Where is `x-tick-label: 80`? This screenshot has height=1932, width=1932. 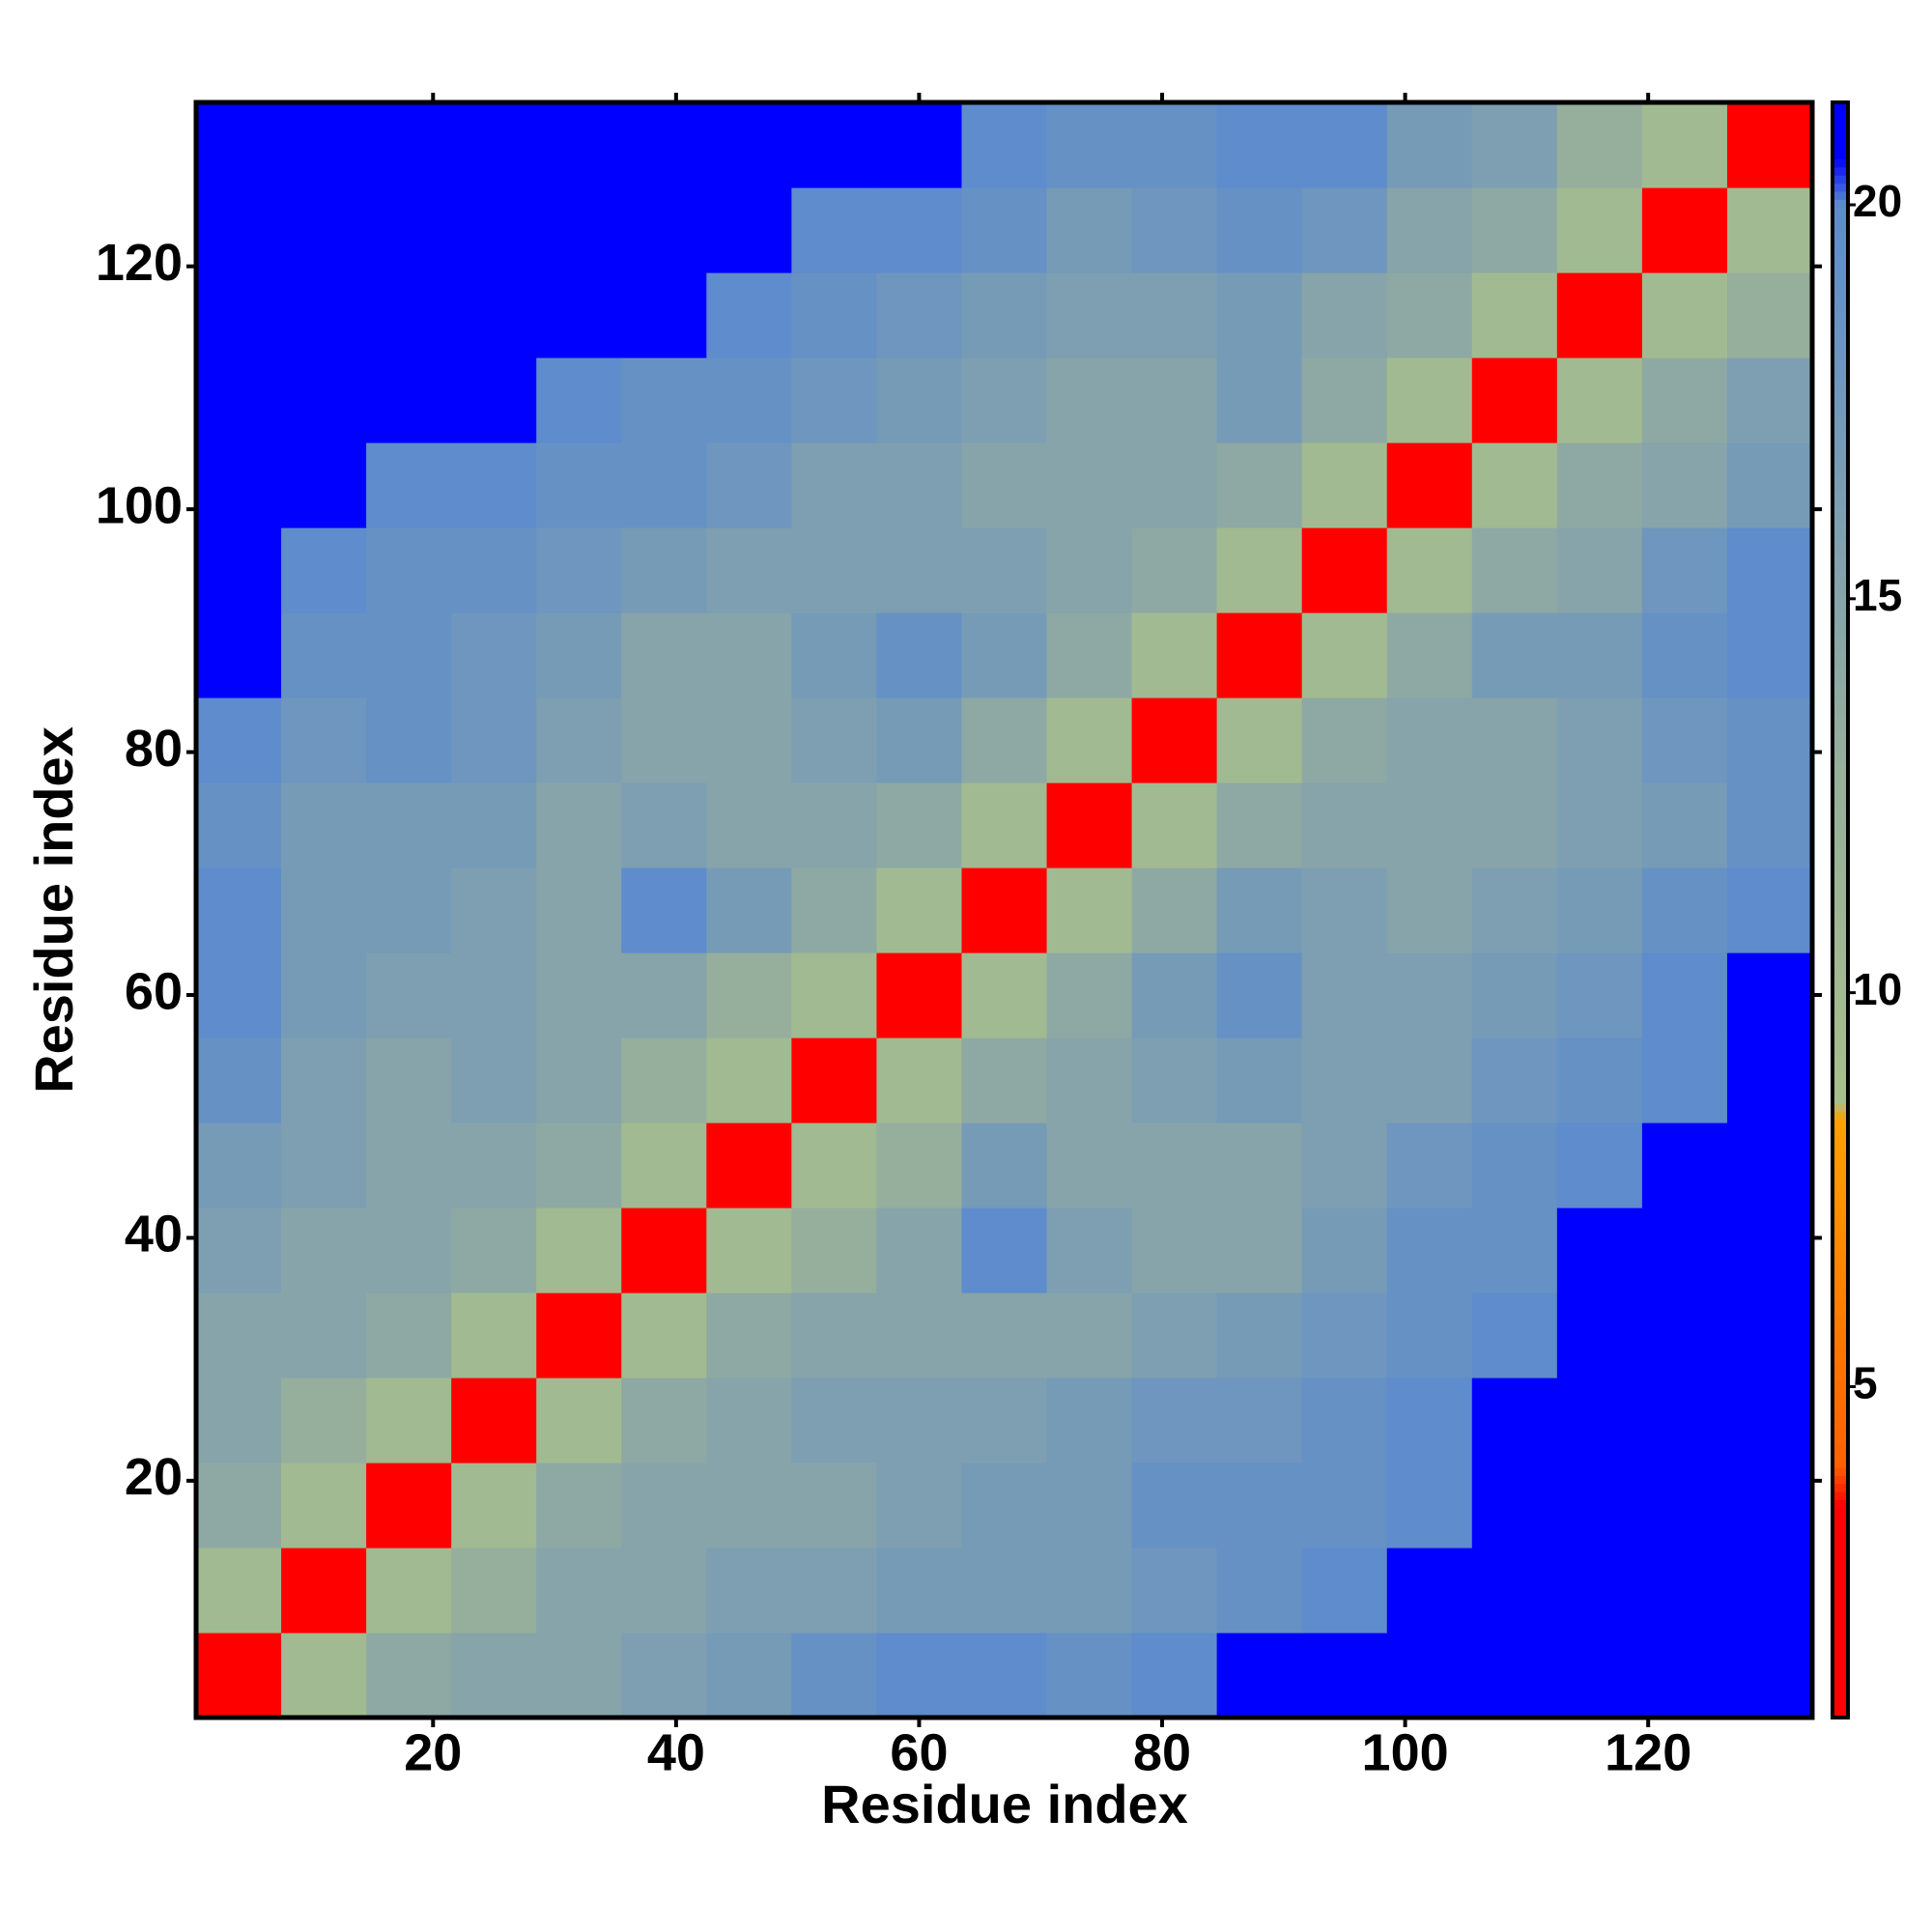
x-tick-label: 80 is located at coordinates (1162, 1752).